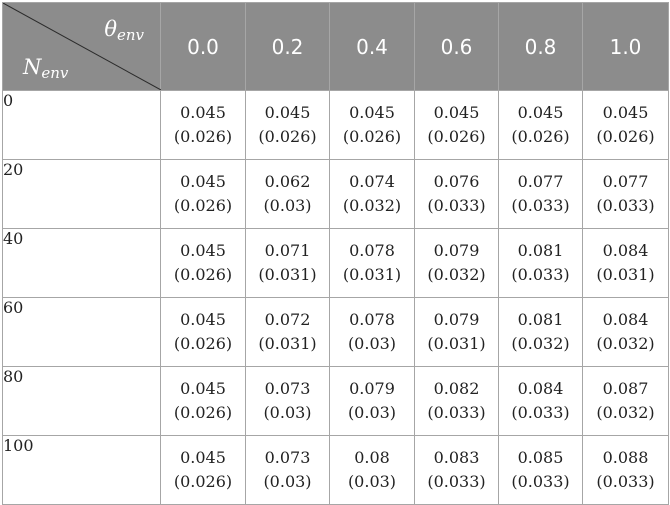 This screenshot has height=505, width=670. I want to click on theta-env-label: θenv, so click(124, 30).